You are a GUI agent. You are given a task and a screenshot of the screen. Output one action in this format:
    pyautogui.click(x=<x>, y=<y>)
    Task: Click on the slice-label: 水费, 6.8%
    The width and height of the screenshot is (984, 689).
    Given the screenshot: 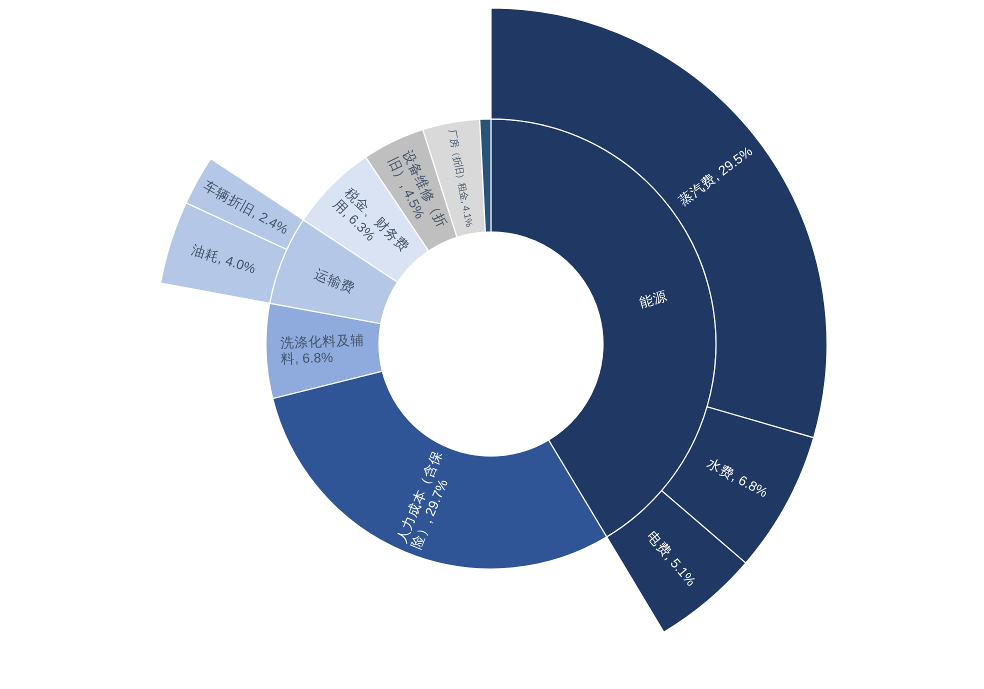 What is the action you would take?
    pyautogui.click(x=737, y=478)
    